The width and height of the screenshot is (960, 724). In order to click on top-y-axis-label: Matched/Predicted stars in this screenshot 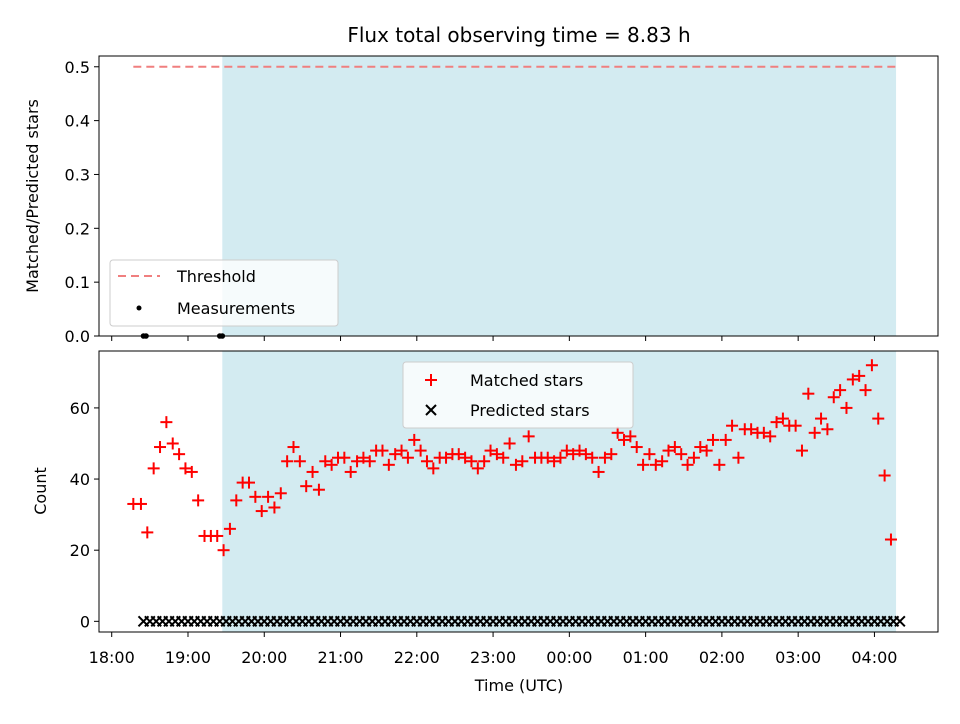, I will do `click(32, 196)`.